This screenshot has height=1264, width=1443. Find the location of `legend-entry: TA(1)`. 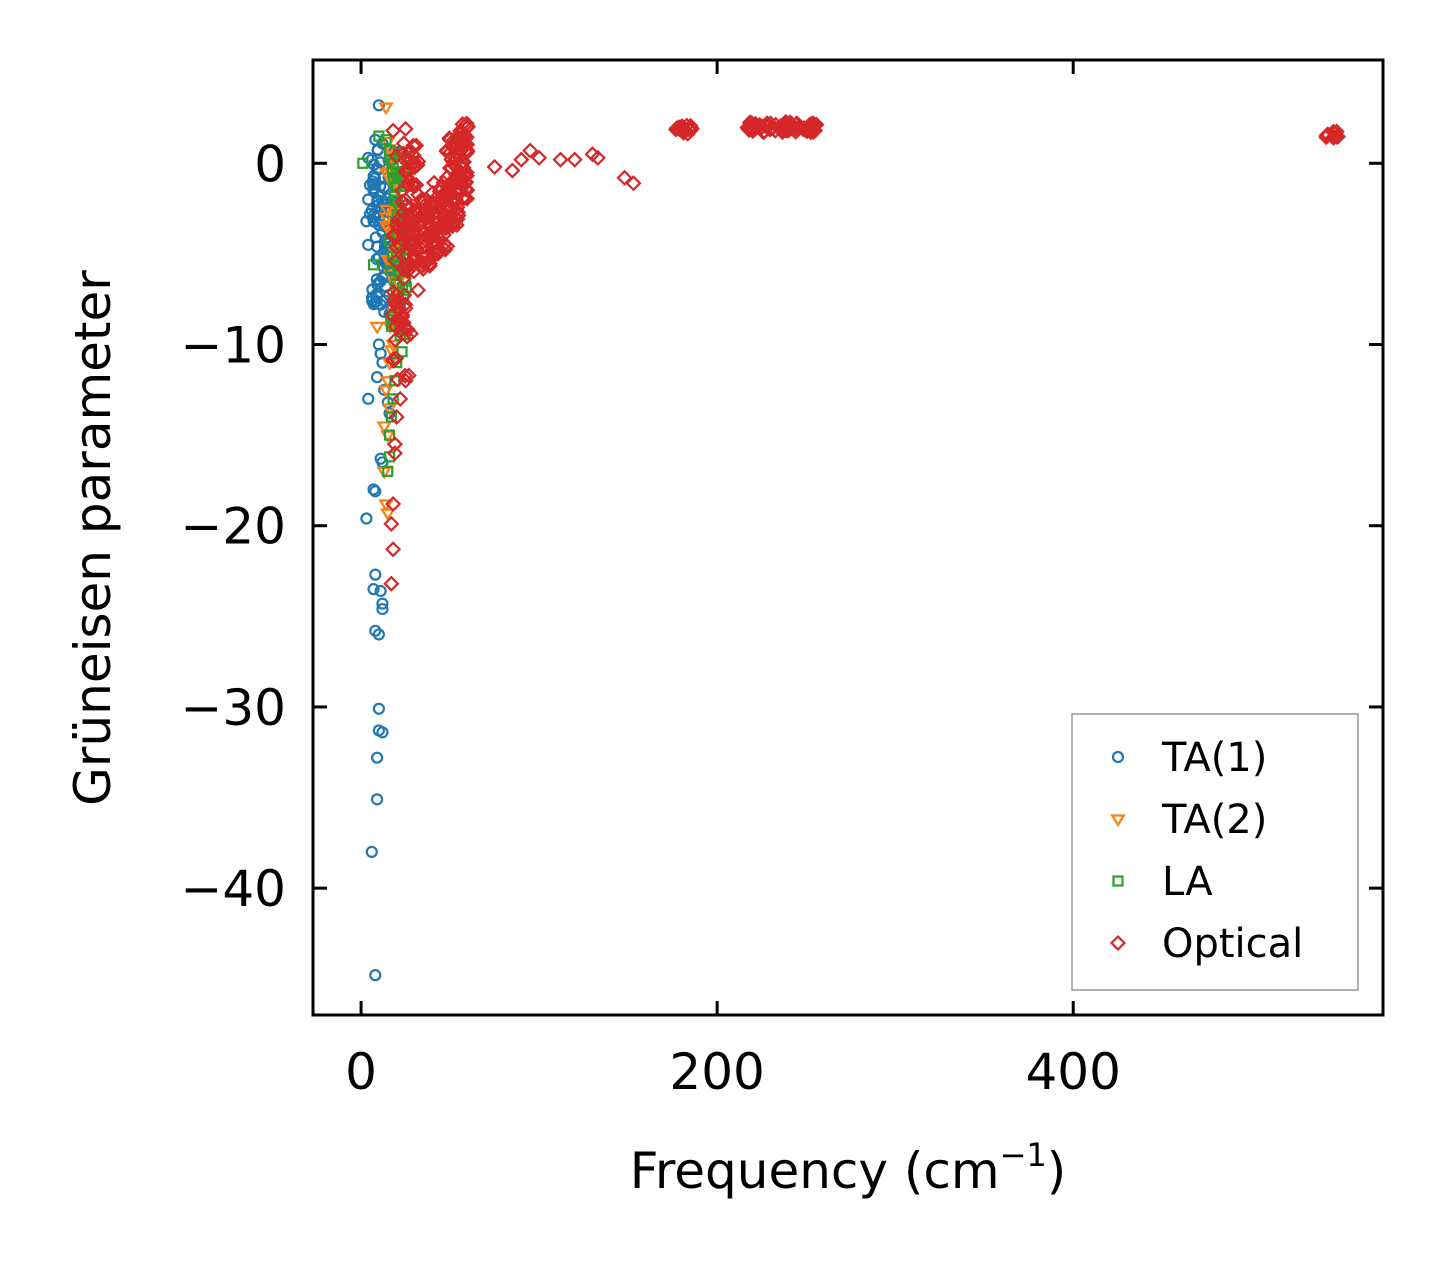

legend-entry: TA(1) is located at coordinates (1189, 758).